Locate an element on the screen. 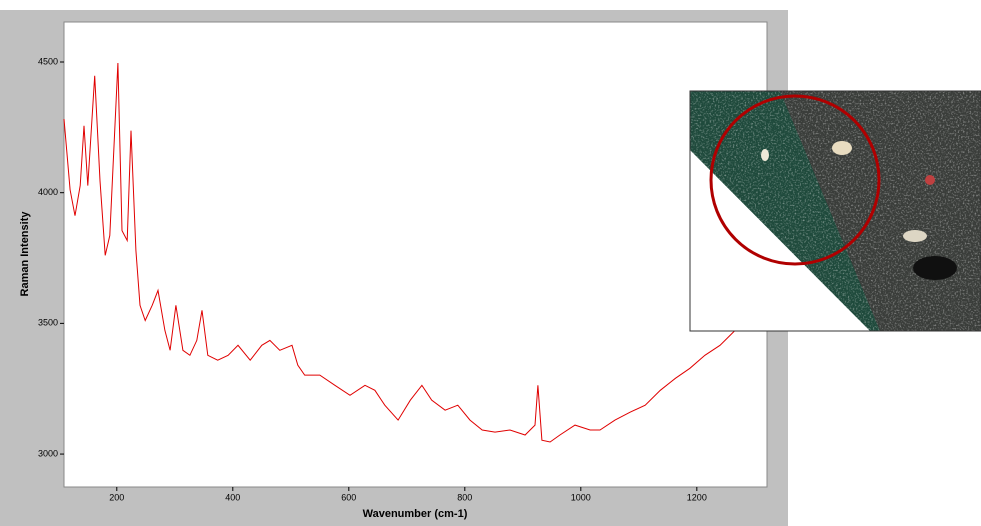 This screenshot has width=981, height=526. inset-border is located at coordinates (835, 211).